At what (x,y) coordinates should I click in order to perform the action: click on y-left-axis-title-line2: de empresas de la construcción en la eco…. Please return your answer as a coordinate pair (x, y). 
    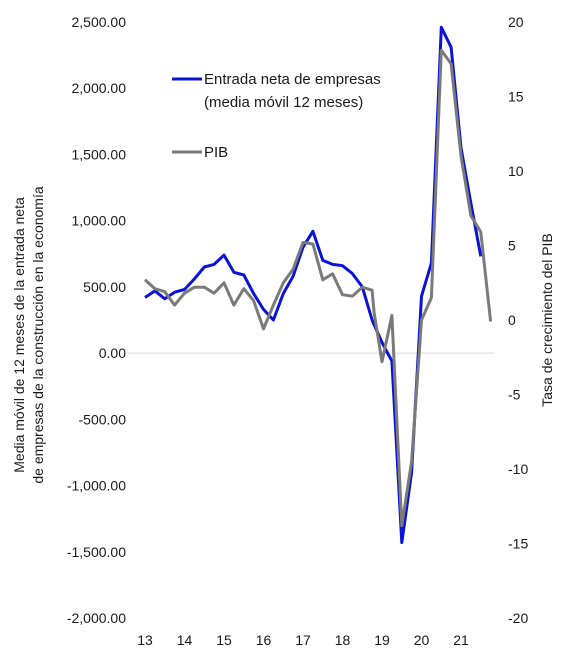
    Looking at the image, I should click on (38, 334).